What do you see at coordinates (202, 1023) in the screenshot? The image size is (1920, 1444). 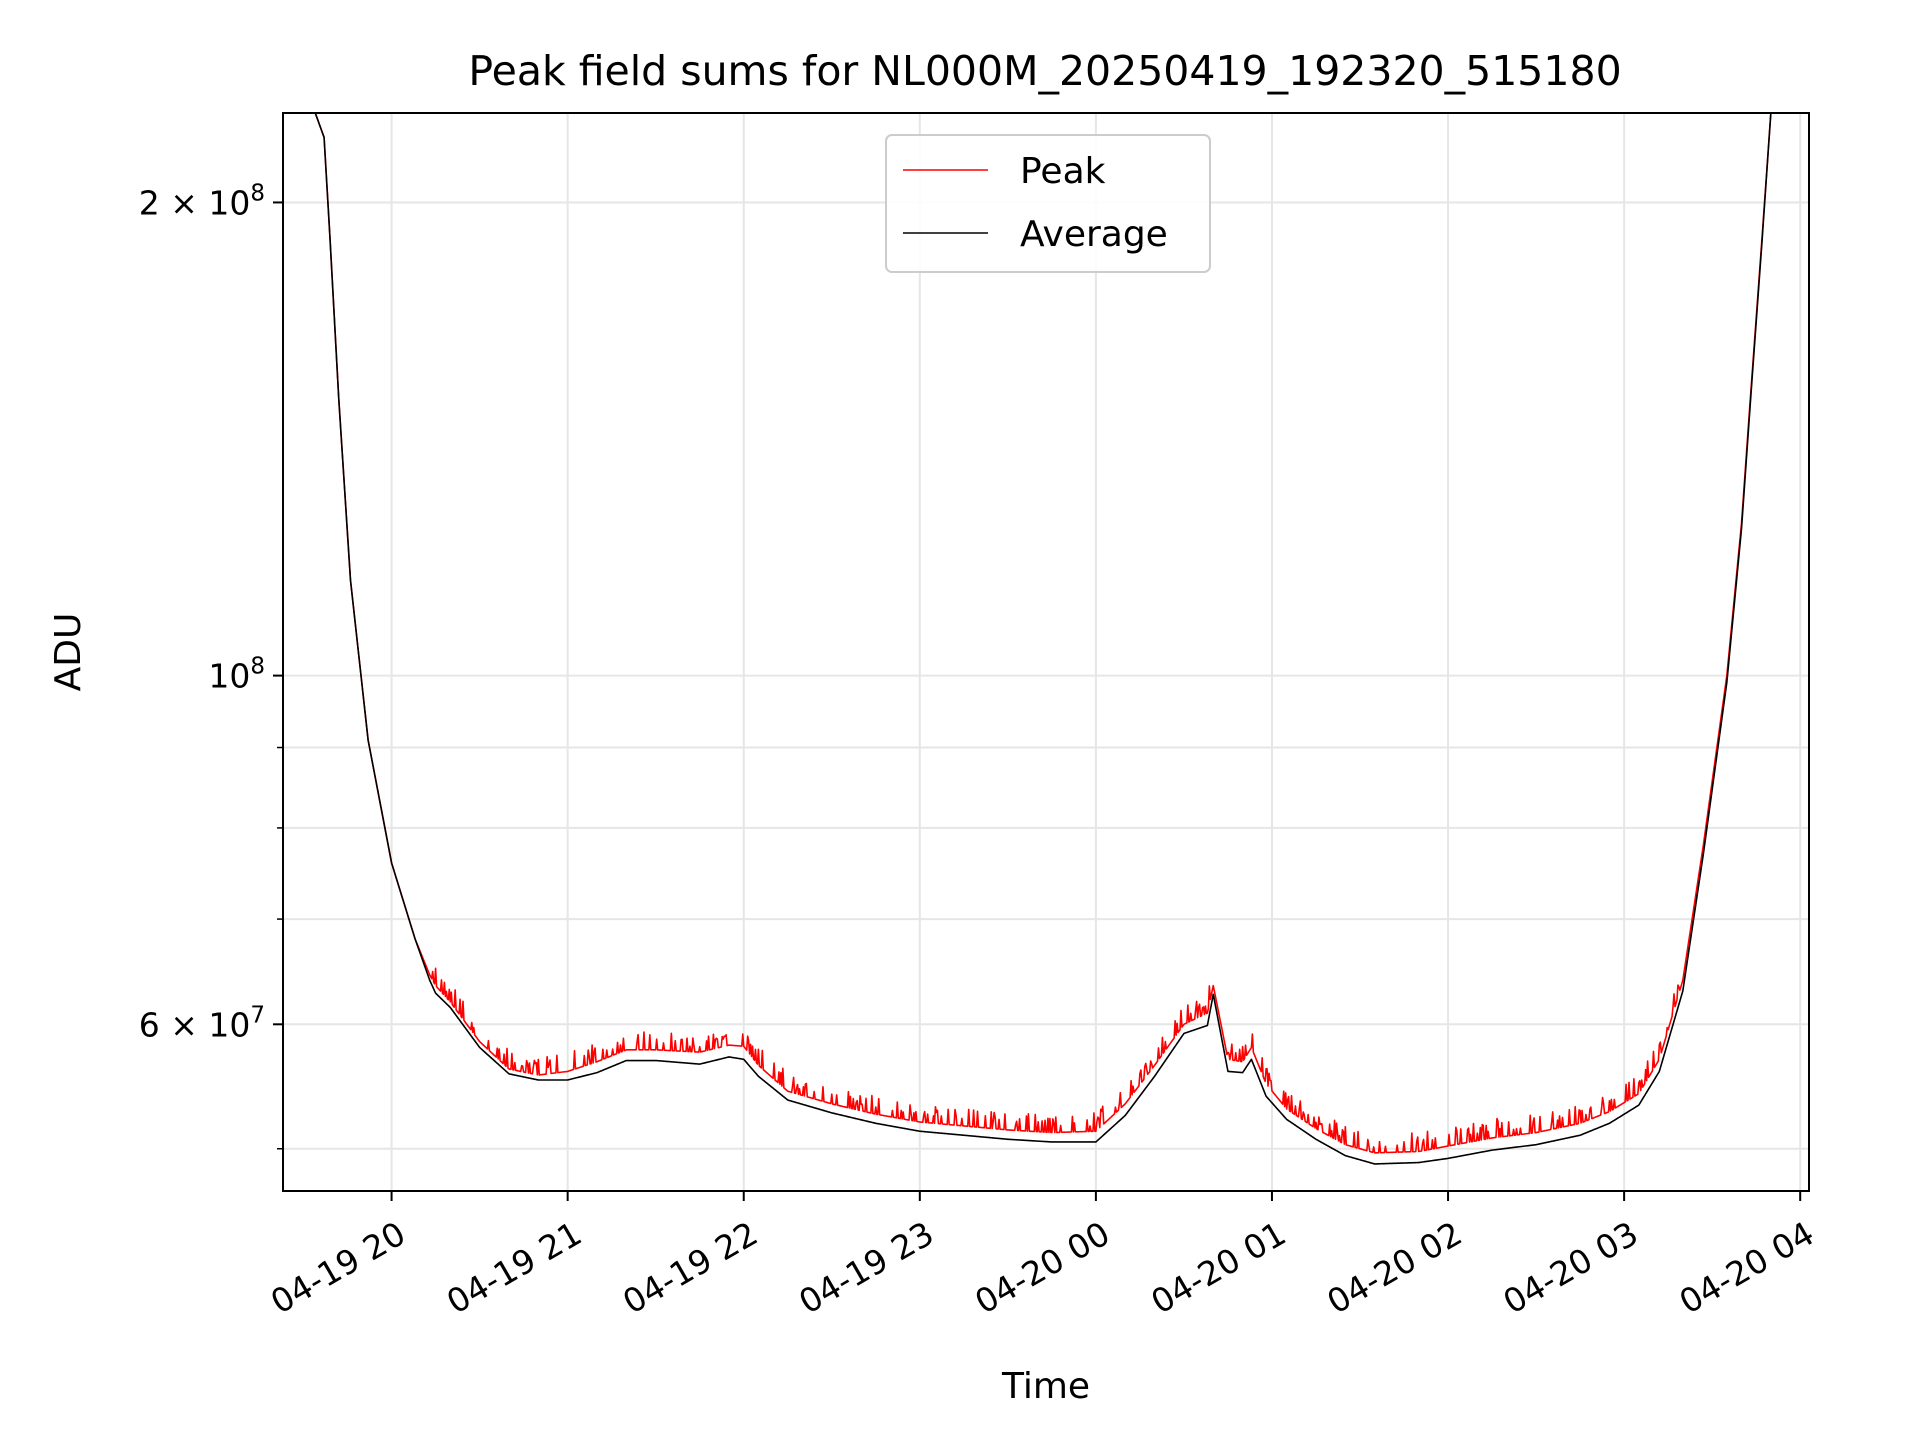 I see `y-tick-label: 6 × 107` at bounding box center [202, 1023].